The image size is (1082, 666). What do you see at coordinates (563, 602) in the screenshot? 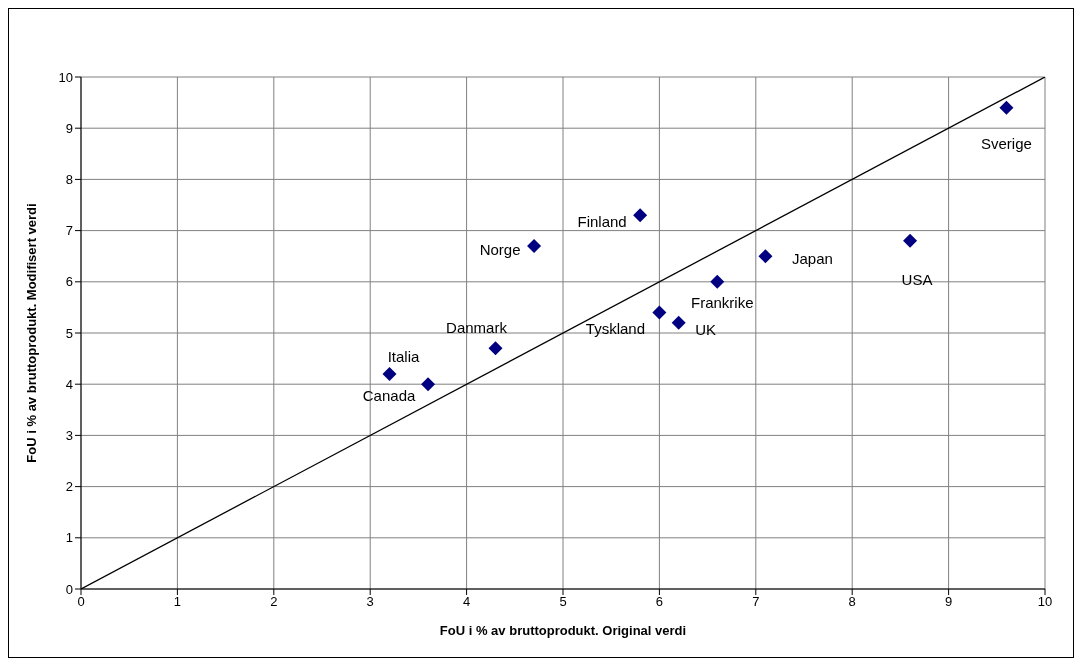
I see `x-tick-label: 5` at bounding box center [563, 602].